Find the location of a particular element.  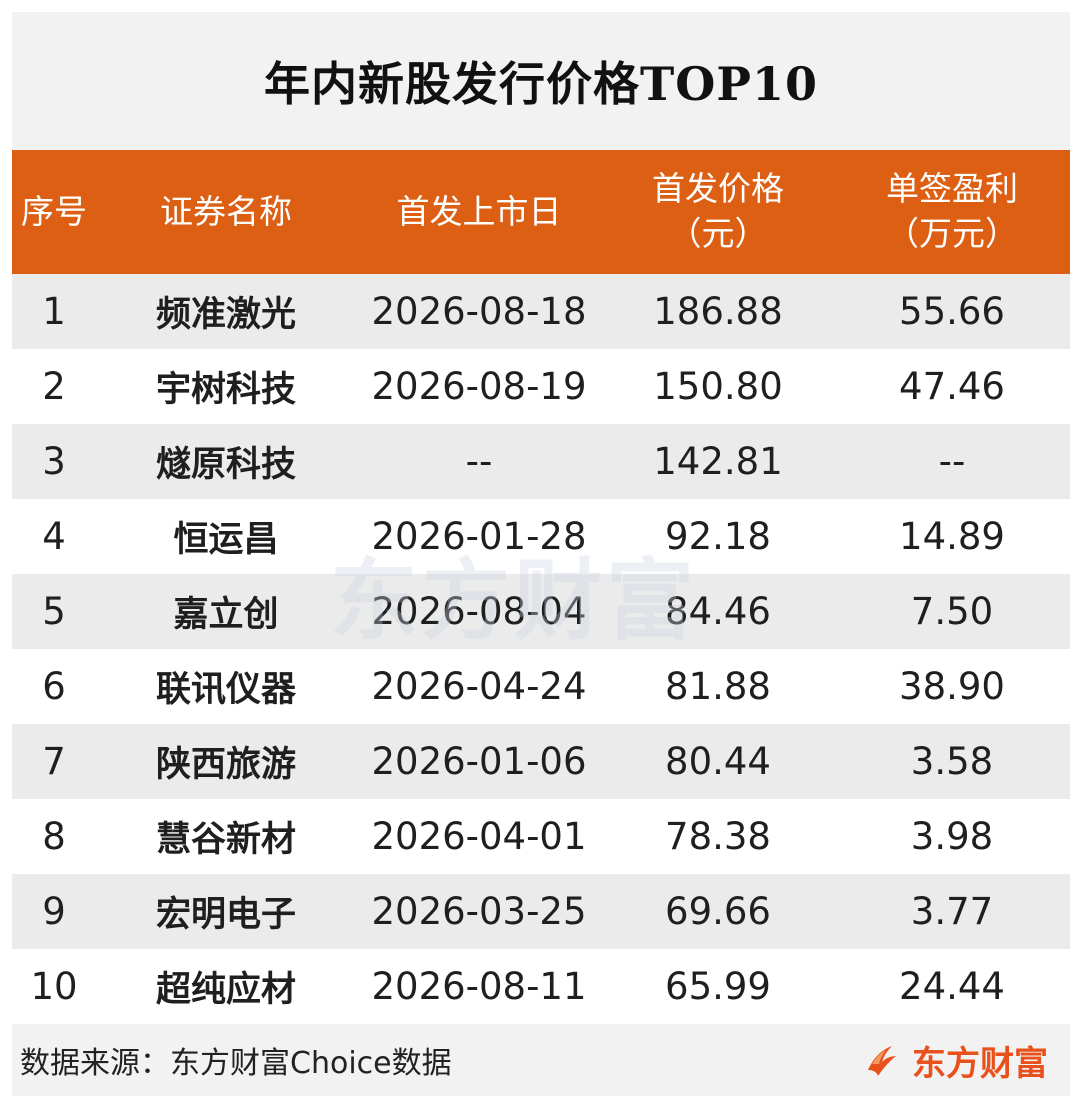

table-row: 8 慧谷新材 2026-04-01 78.38 3.98 is located at coordinates (541, 836).